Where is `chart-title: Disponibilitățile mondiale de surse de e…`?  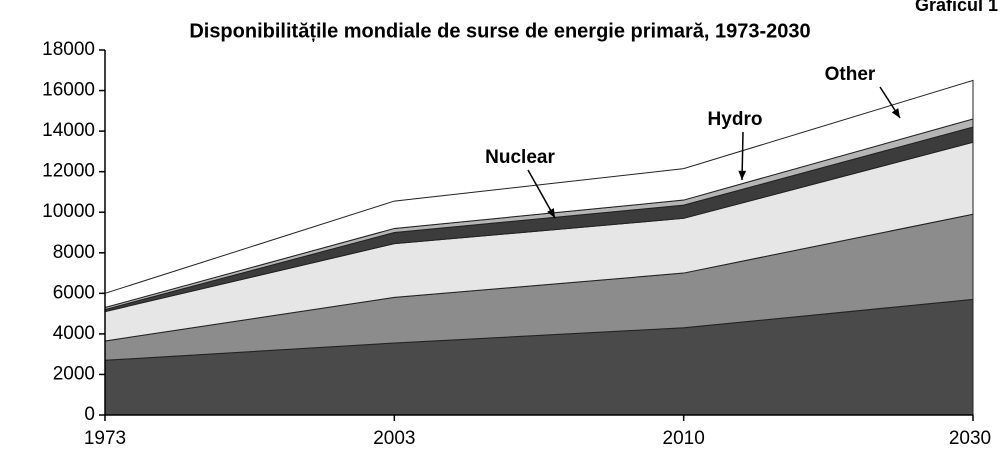
chart-title: Disponibilitățile mondiale de surse de e… is located at coordinates (499, 31).